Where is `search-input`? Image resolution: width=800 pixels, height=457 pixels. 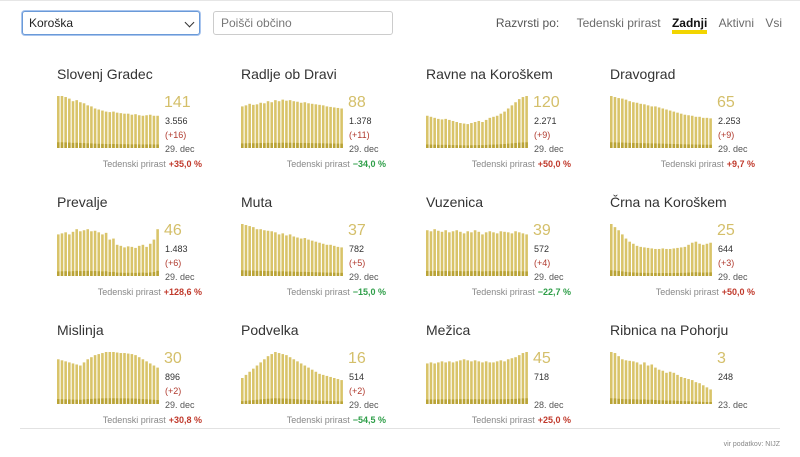 search-input is located at coordinates (303, 23).